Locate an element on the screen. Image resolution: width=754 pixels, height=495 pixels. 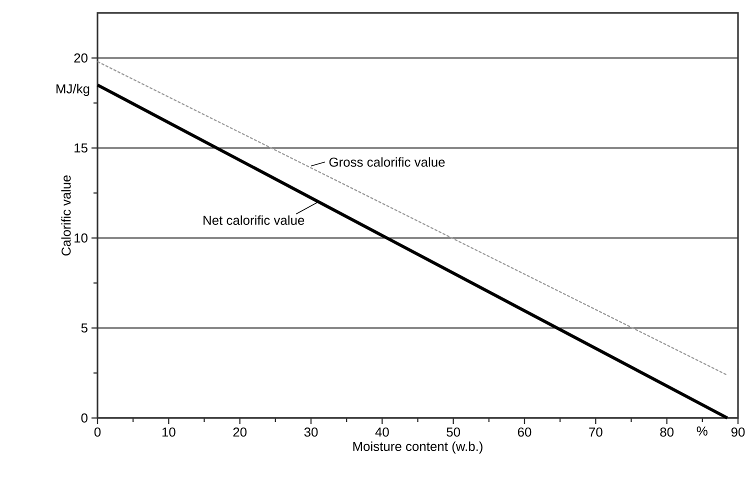
x-tick-label: 50 is located at coordinates (453, 432).